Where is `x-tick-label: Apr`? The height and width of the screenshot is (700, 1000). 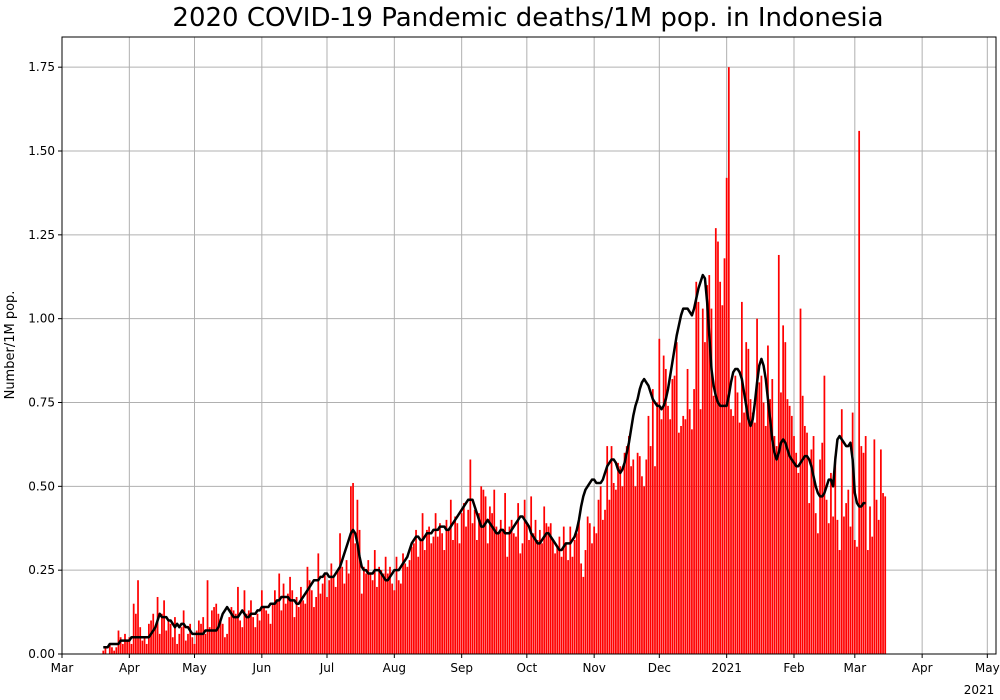 x-tick-label: Apr is located at coordinates (922, 668).